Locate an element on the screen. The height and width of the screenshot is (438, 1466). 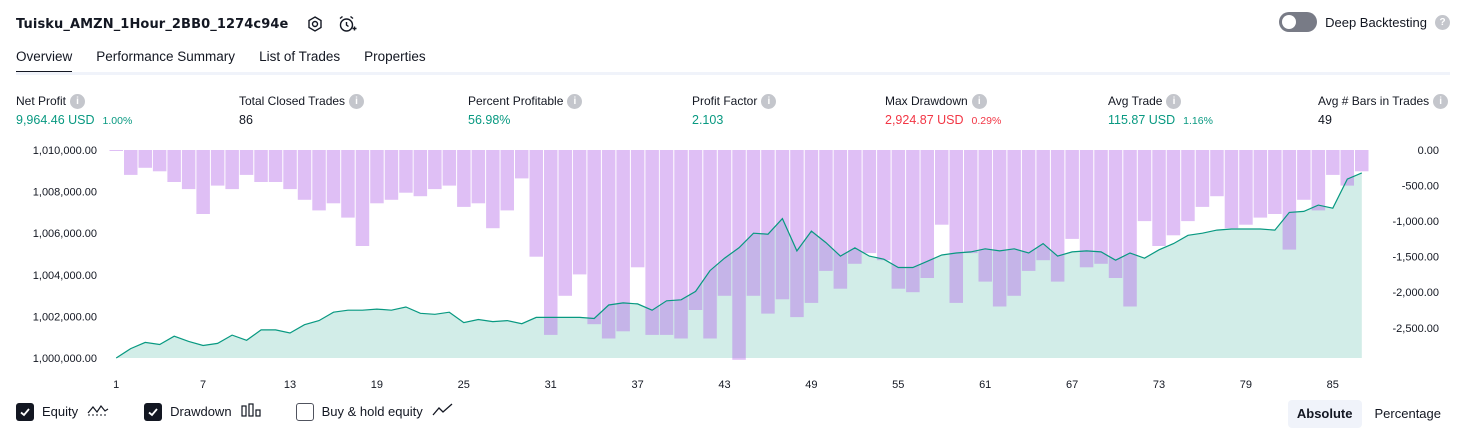
deep-backtesting-toggle is located at coordinates (1298, 22).